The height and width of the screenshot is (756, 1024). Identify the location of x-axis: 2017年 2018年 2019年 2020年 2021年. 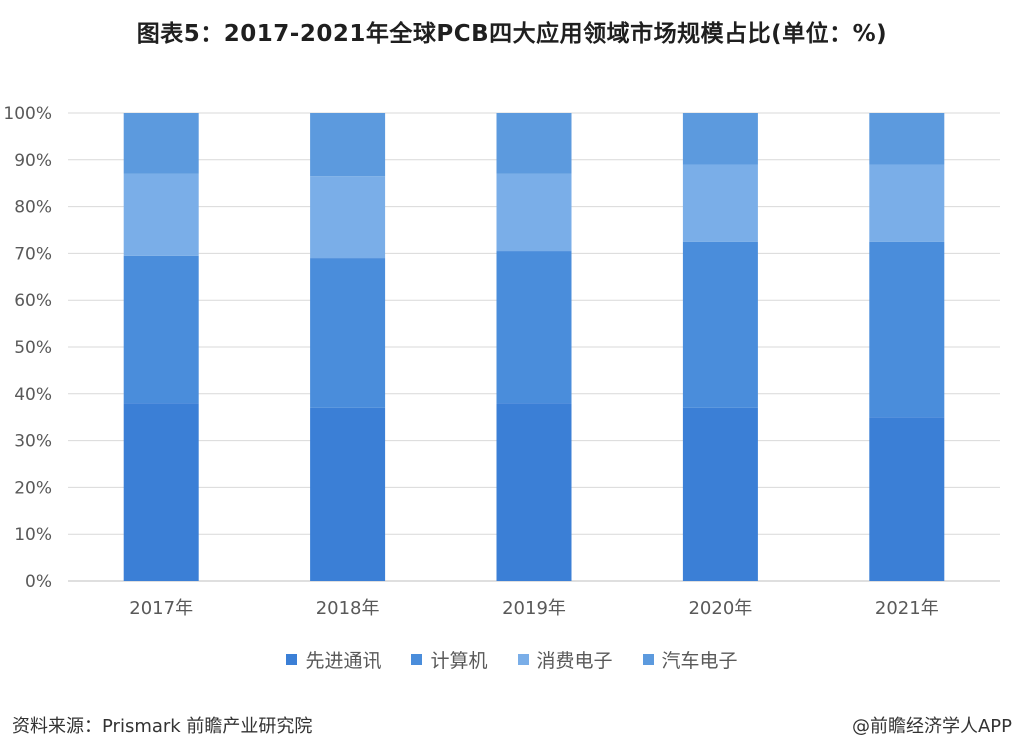
(533, 608).